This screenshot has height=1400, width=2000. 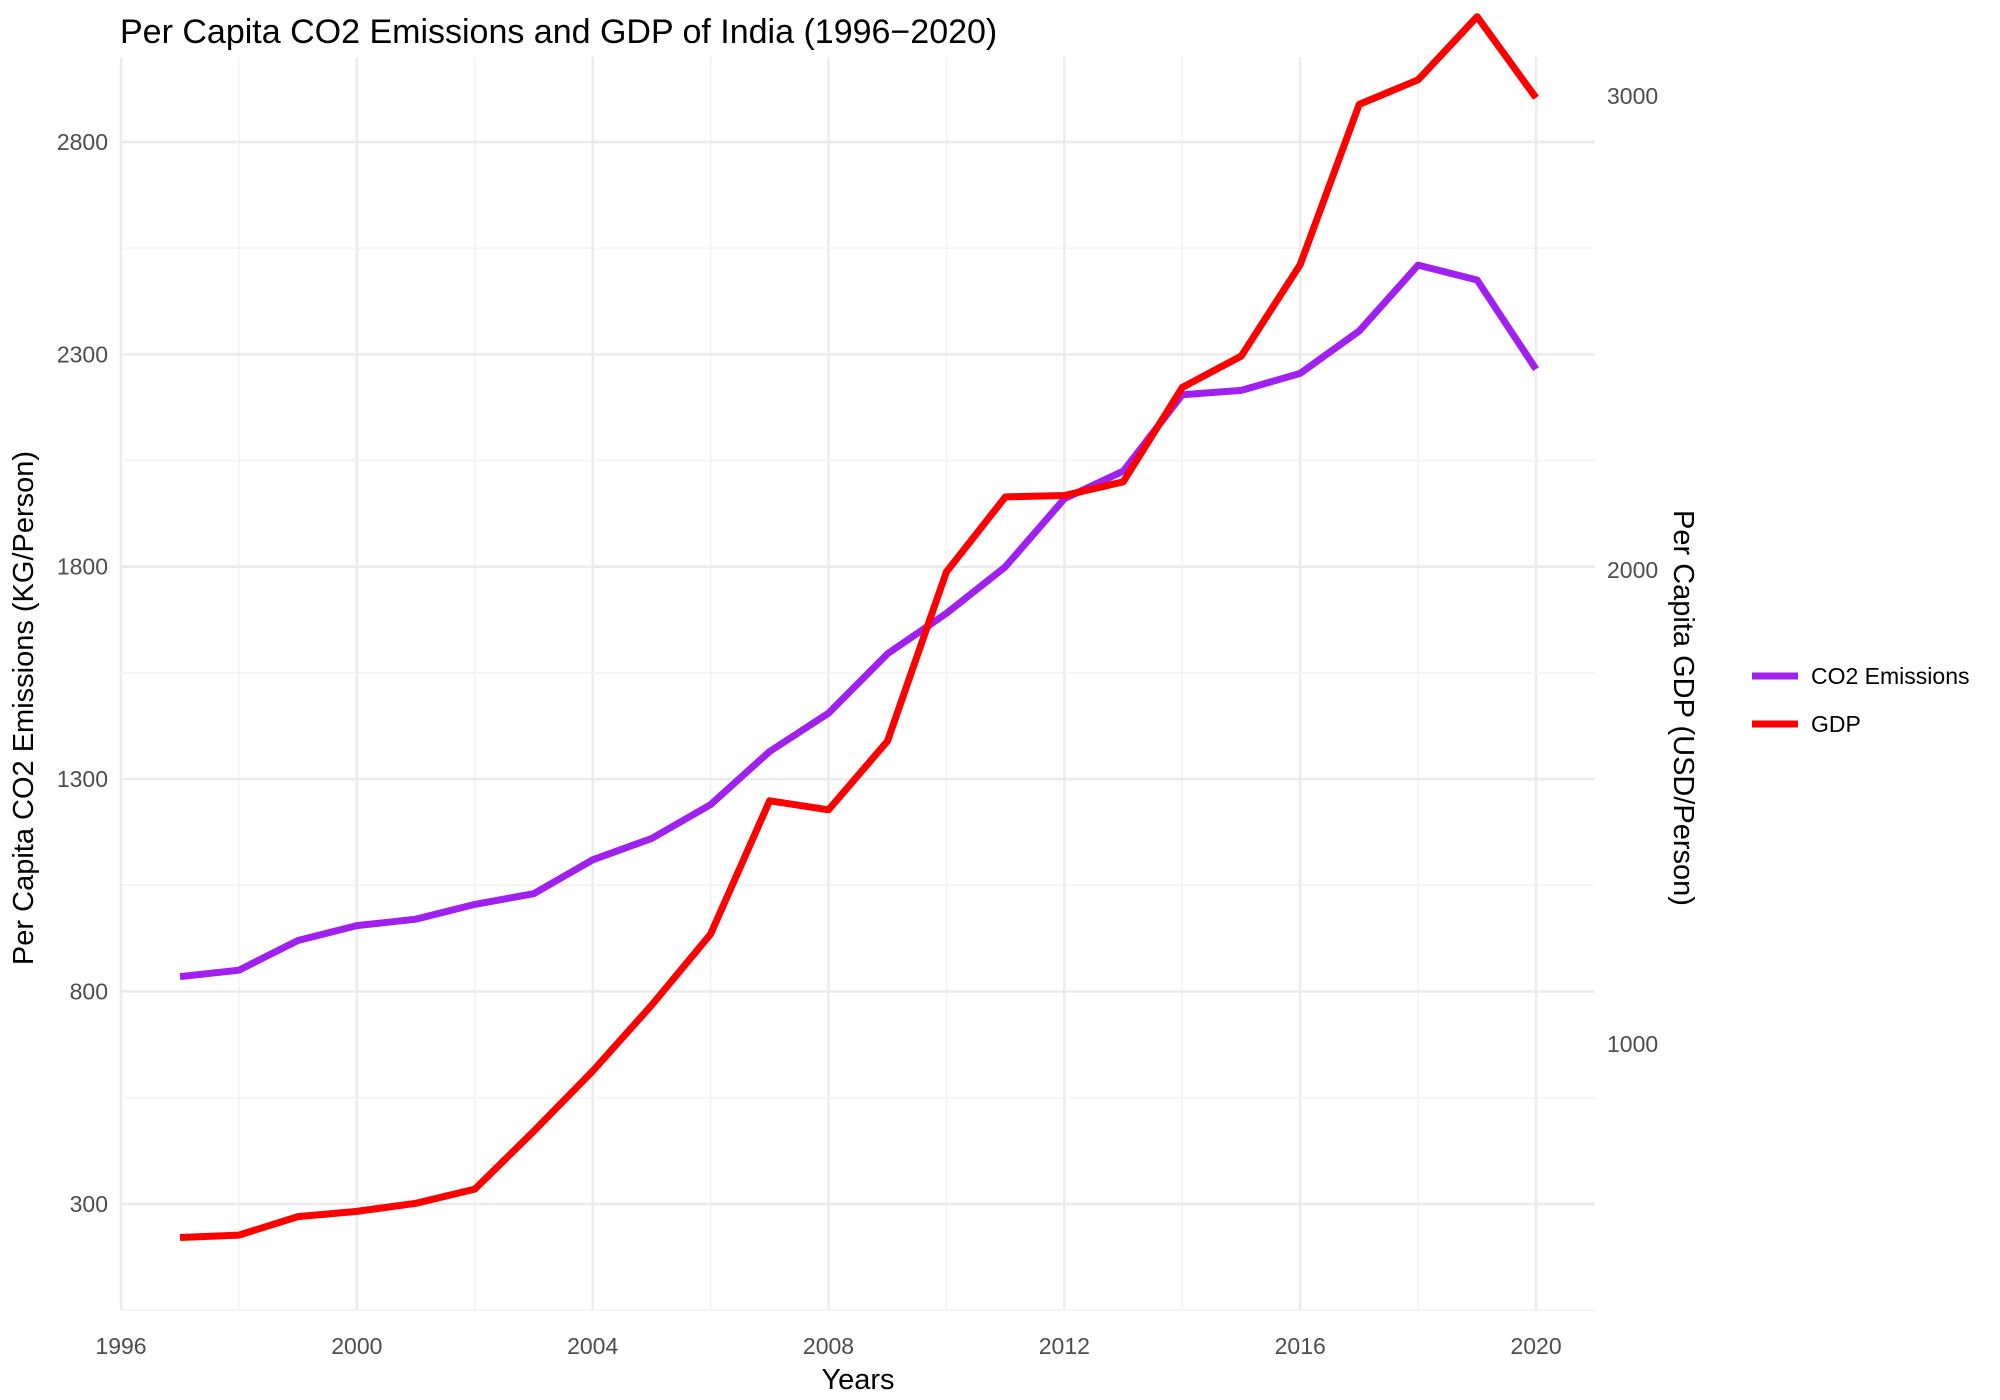 I want to click on y2-axis-ticks: 1000 2000 3000, so click(x=1632, y=570).